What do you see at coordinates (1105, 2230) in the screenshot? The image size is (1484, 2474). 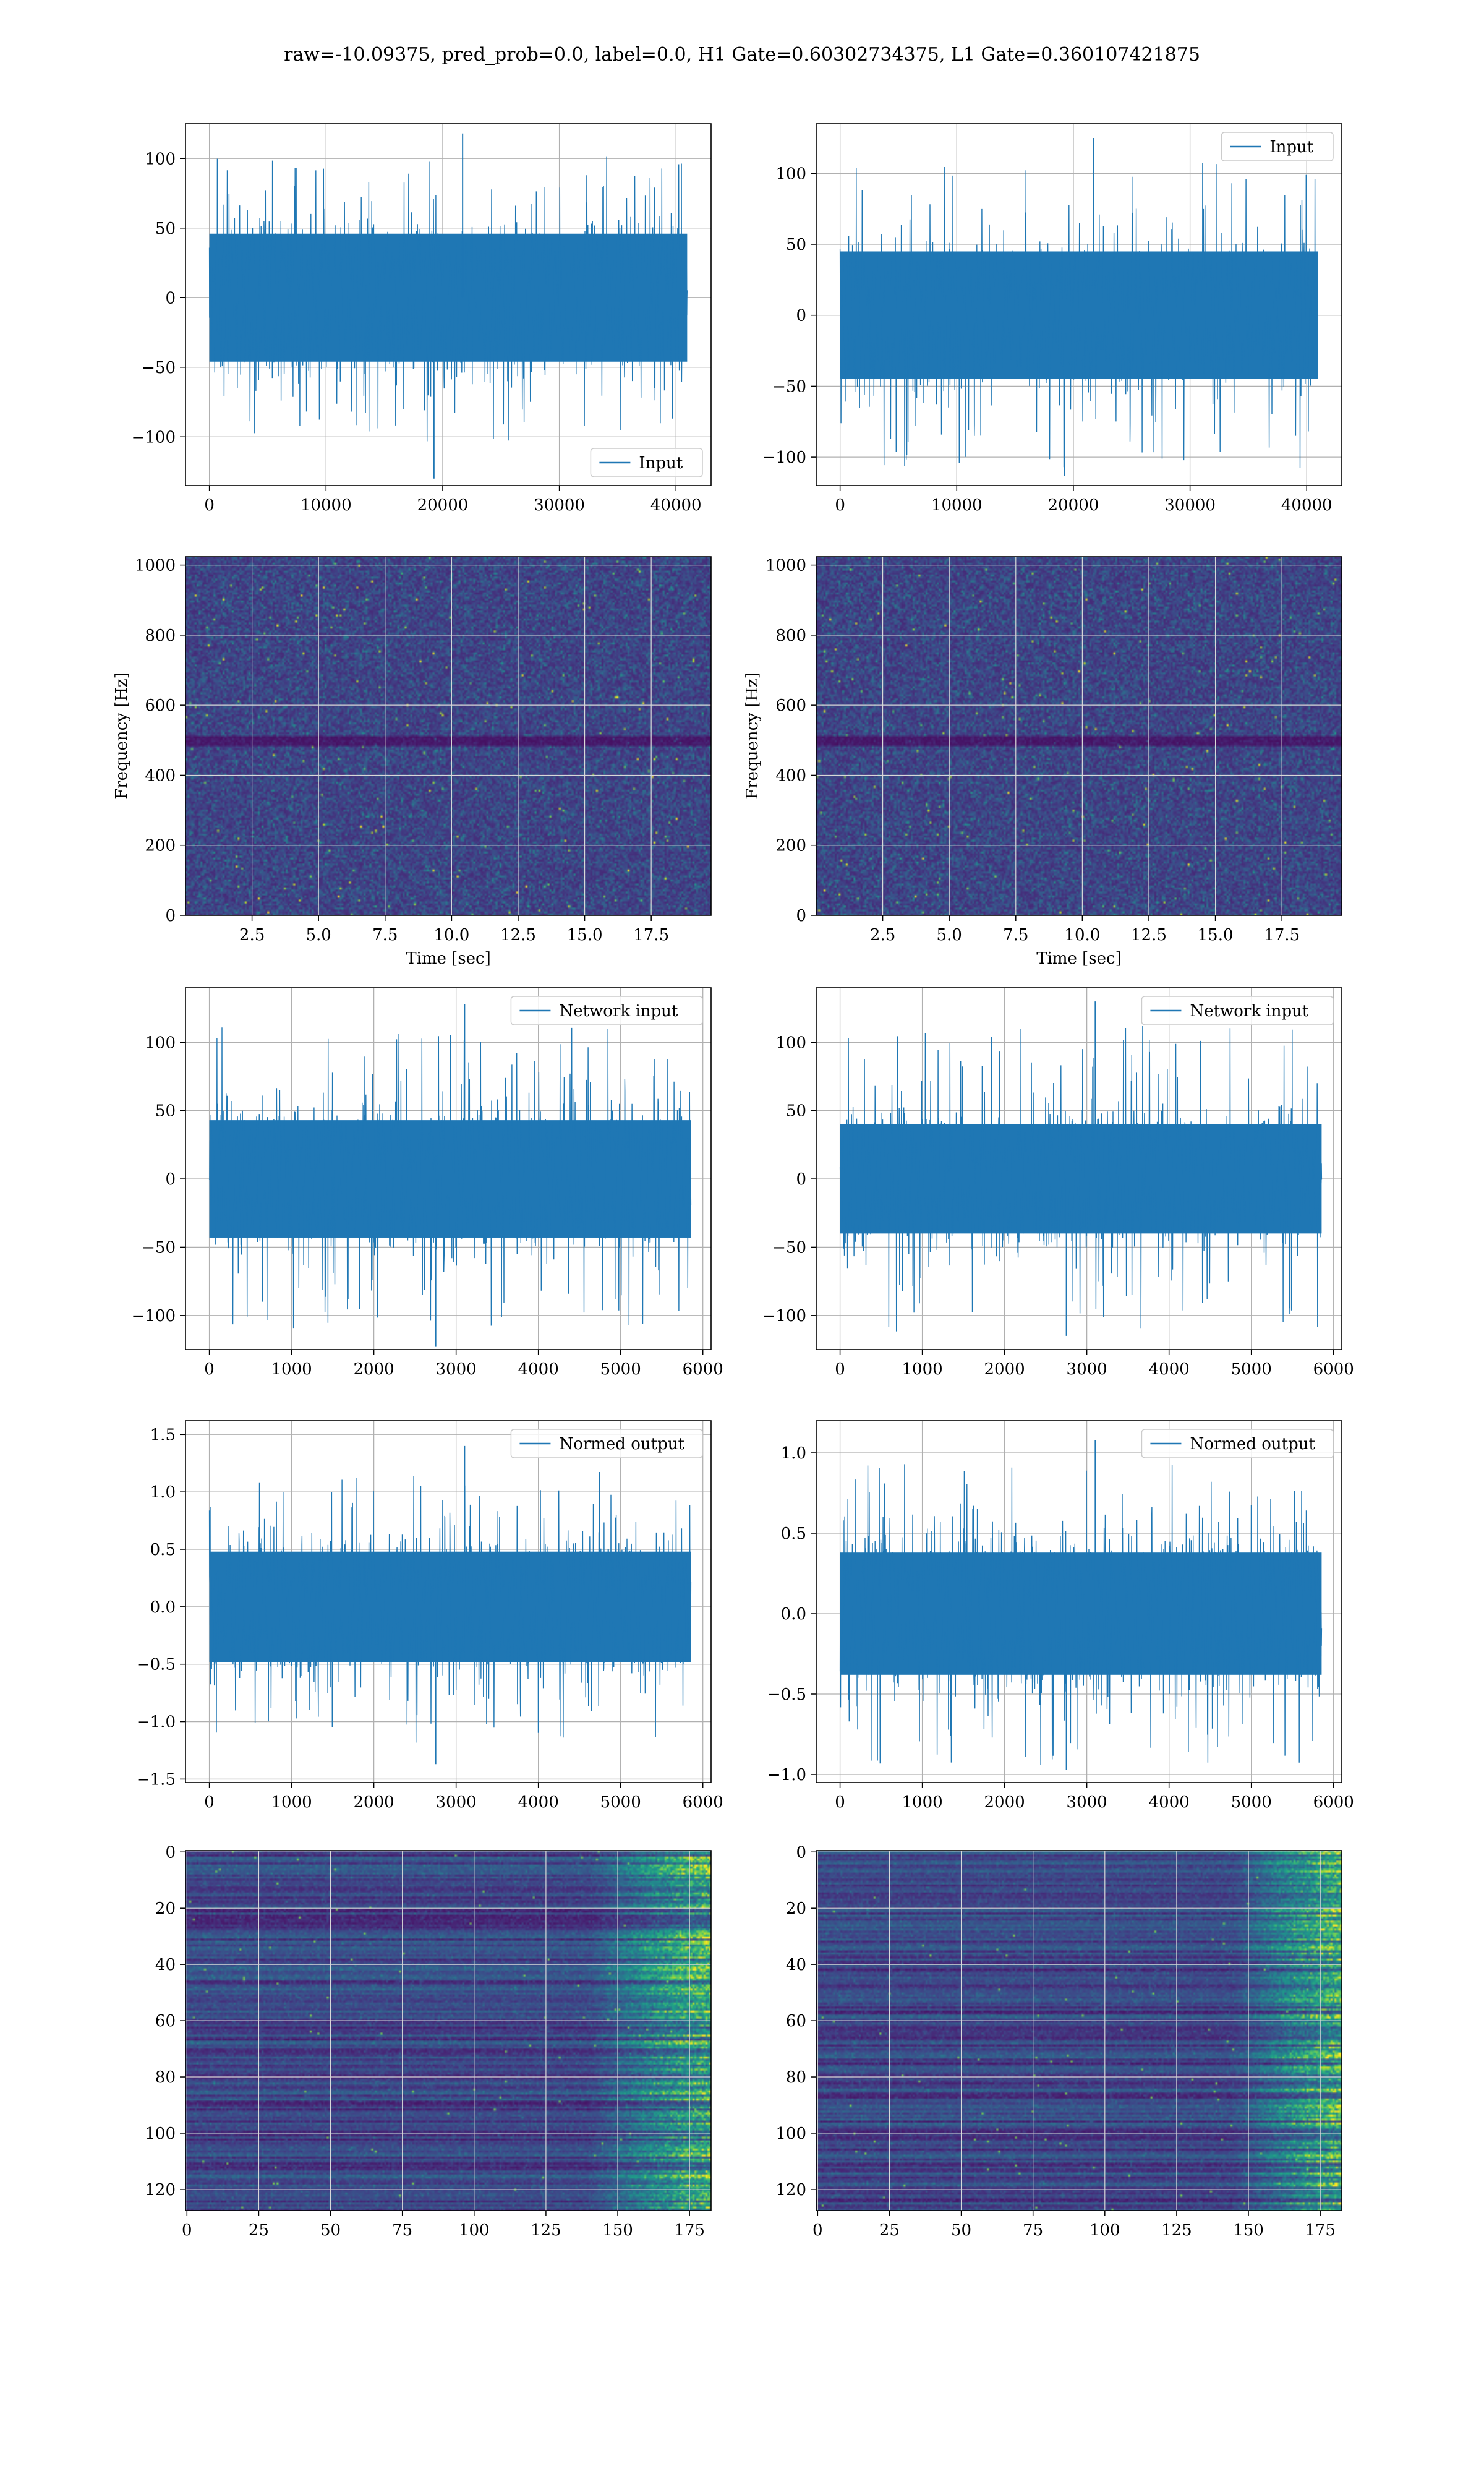 I see `x-tick-label: 100` at bounding box center [1105, 2230].